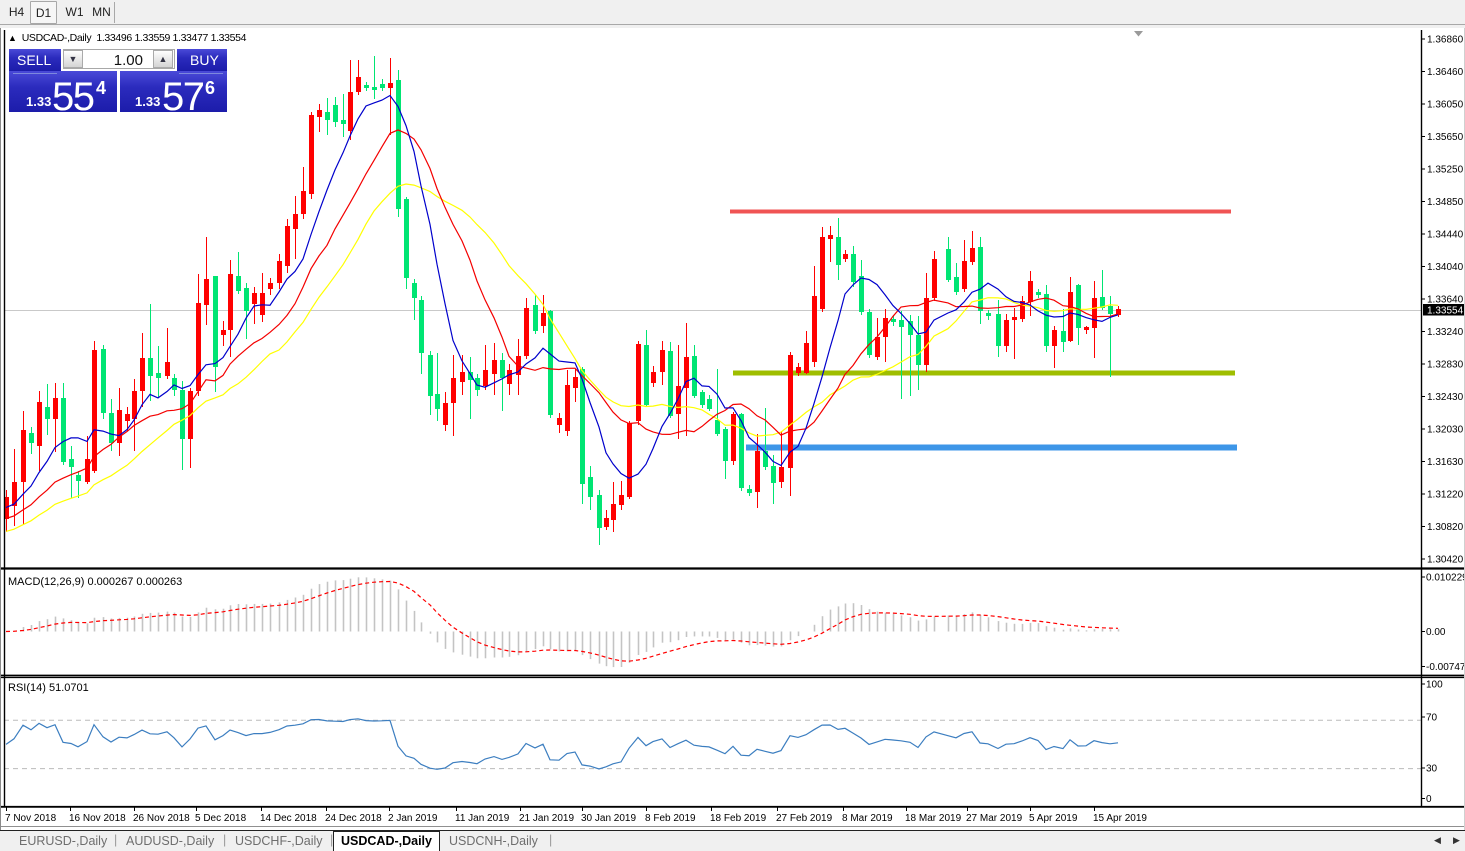 The height and width of the screenshot is (851, 1465). What do you see at coordinates (1432, 769) in the screenshot?
I see `svg-text: 30` at bounding box center [1432, 769].